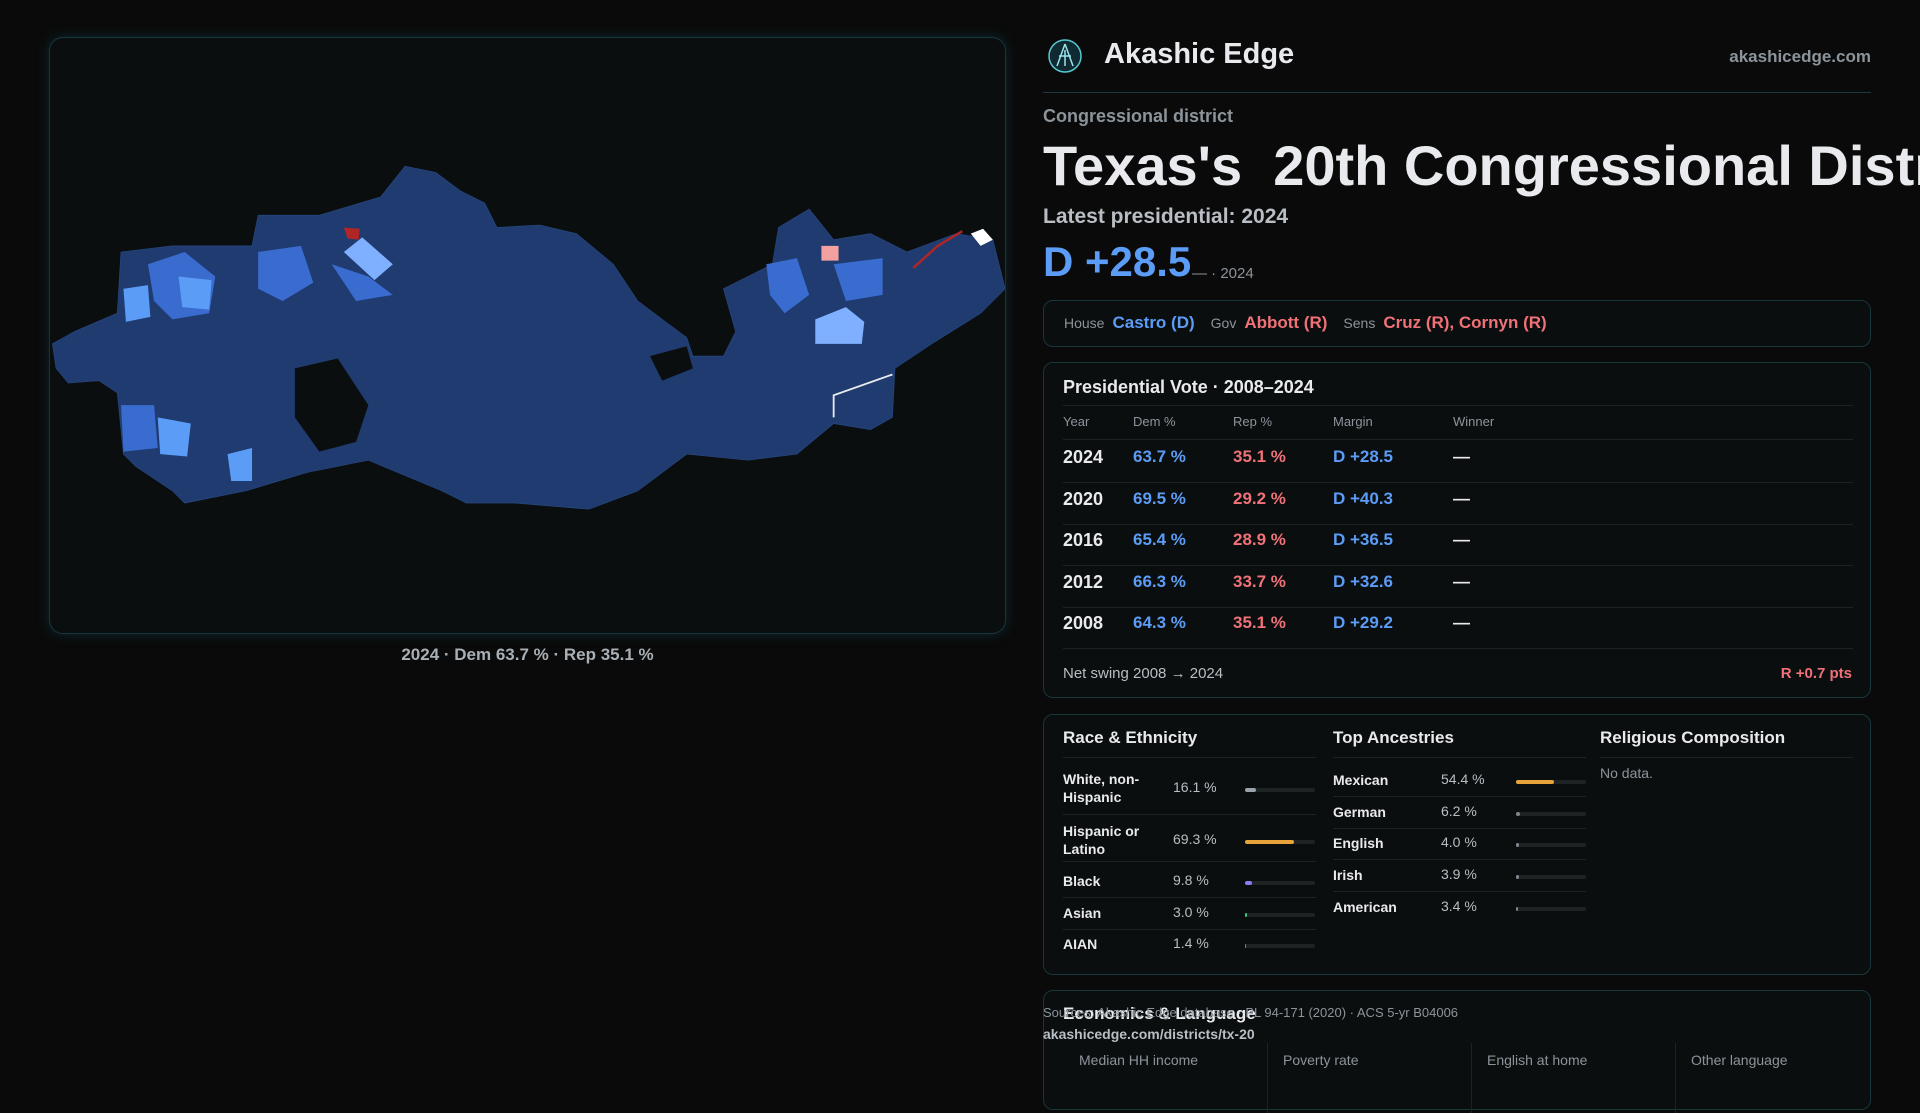 Image resolution: width=1920 pixels, height=1113 pixels. Describe the element at coordinates (1191, 912) in the screenshot. I see `row-value: 3.0 %` at that location.